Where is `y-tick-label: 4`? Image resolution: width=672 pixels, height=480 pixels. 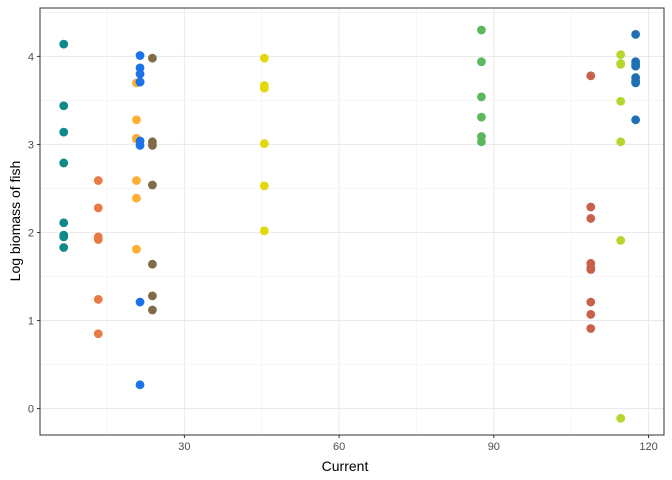
y-tick-label: 4 is located at coordinates (31, 57).